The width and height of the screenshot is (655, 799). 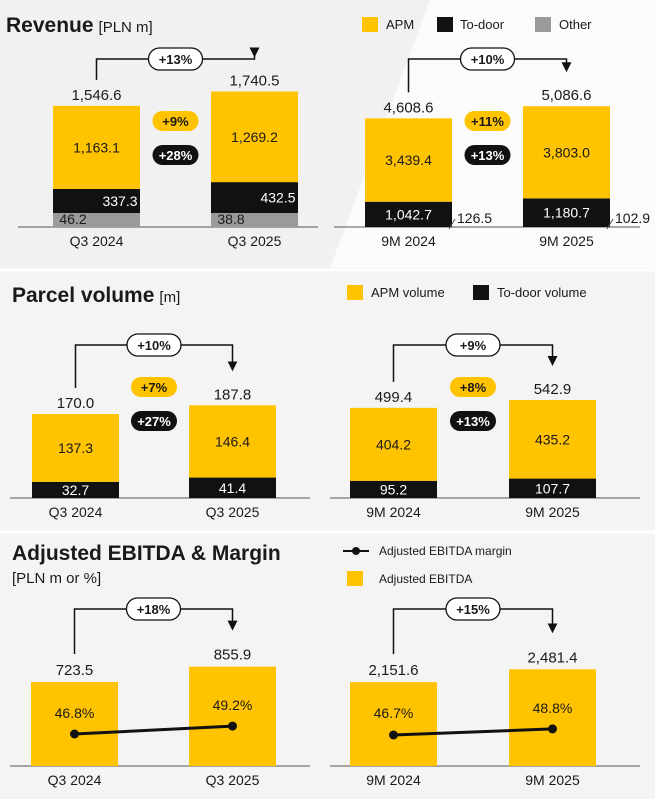 I want to click on label-to-door-volume-1: 107.7, so click(x=552, y=488).